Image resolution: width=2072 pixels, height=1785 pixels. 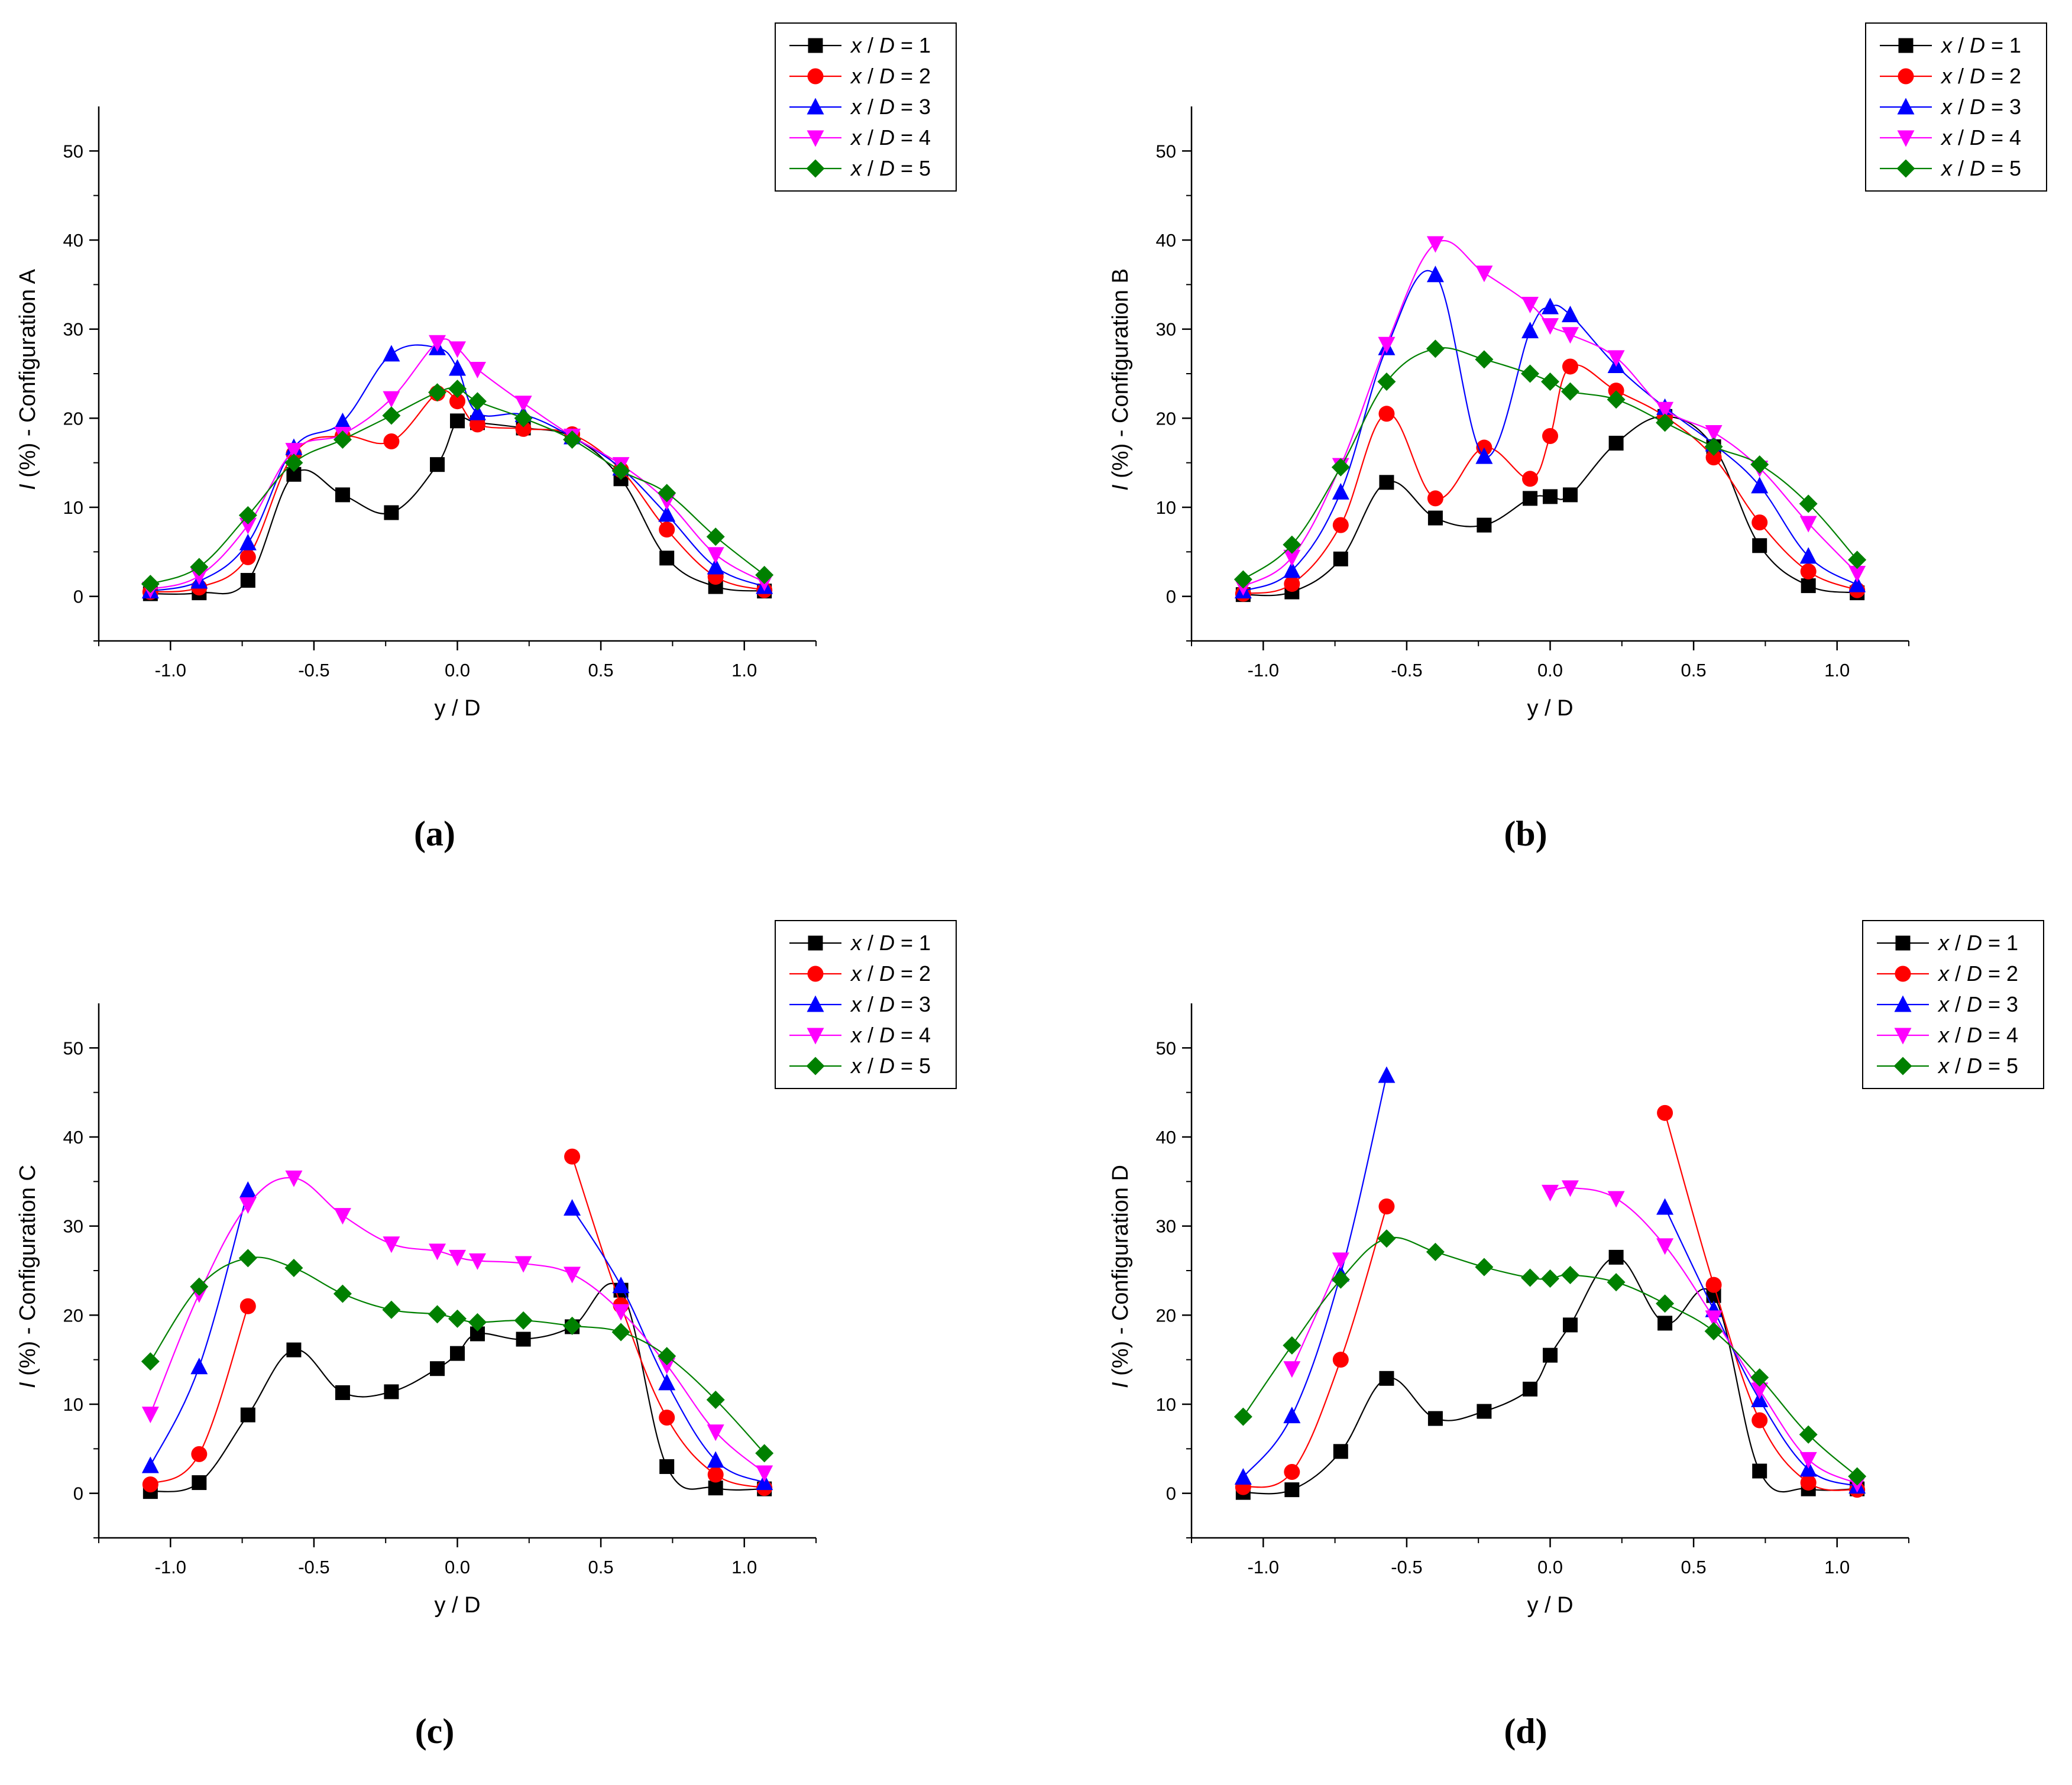 I want to click on x-axis-title: y / D, so click(x=457, y=1605).